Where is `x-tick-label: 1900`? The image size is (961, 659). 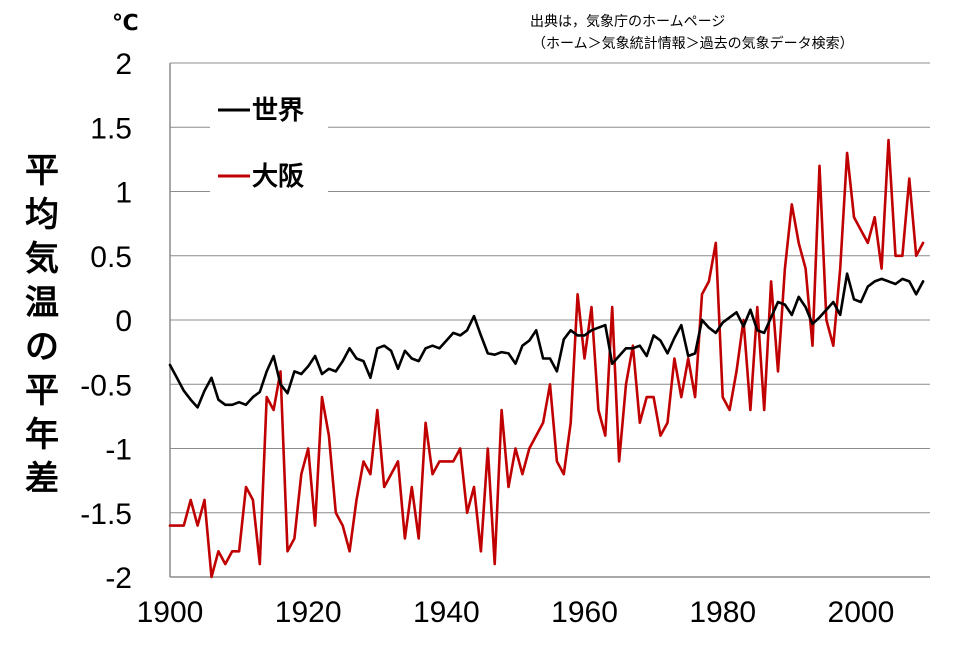
x-tick-label: 1900 is located at coordinates (170, 612).